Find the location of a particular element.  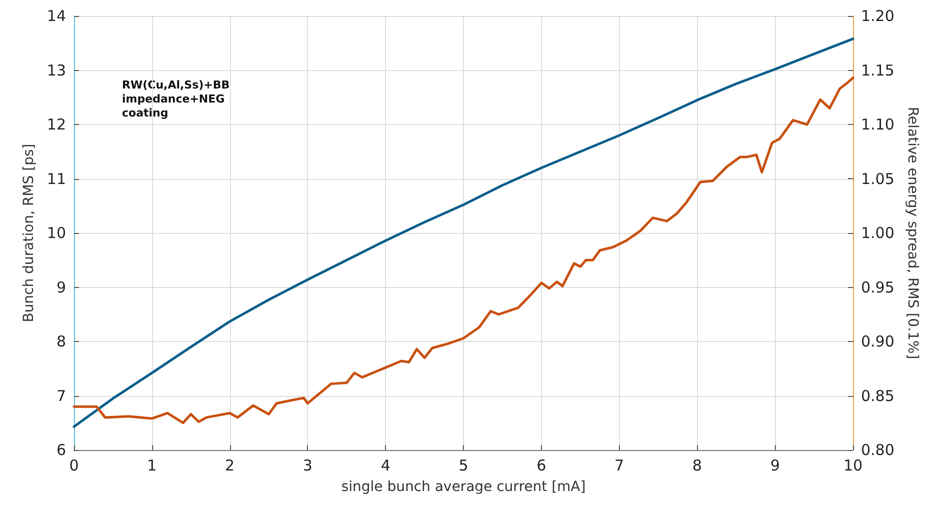

y2-tick-label: 1.05 is located at coordinates (877, 179).